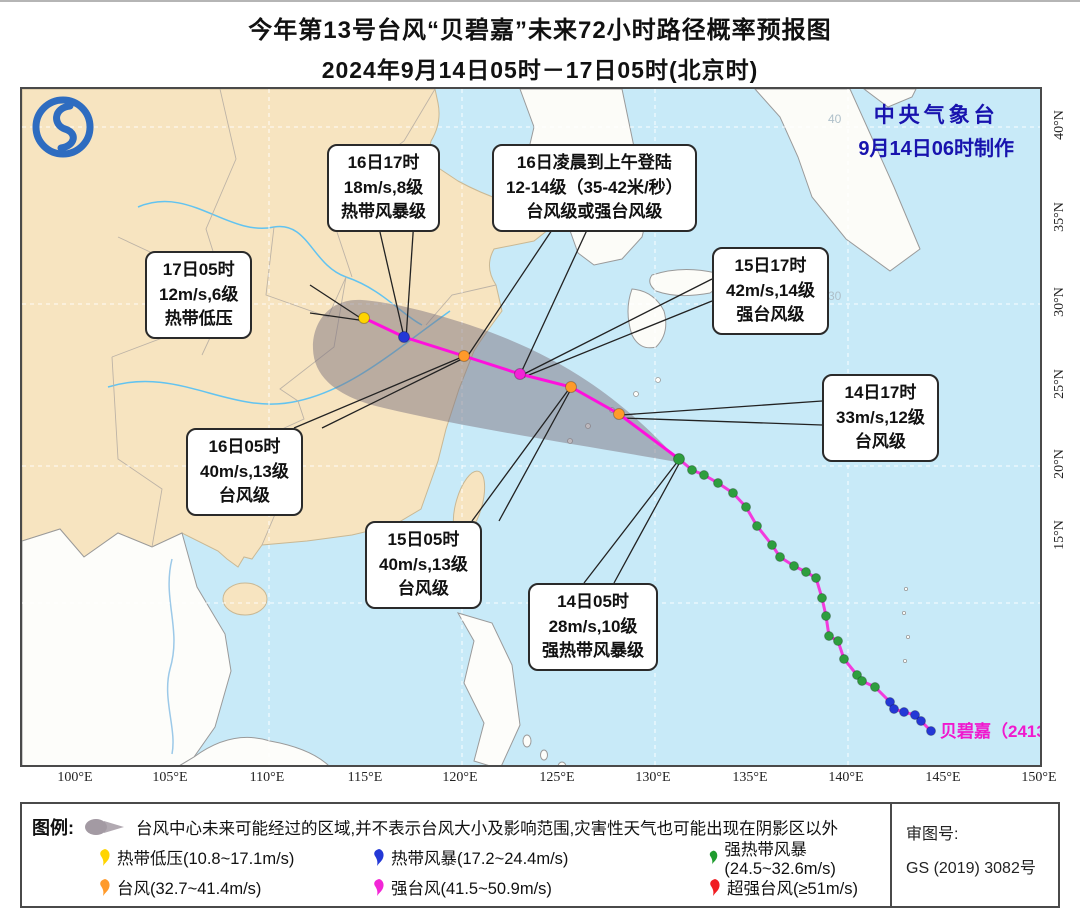 This screenshot has width=1080, height=922. Describe the element at coordinates (713, 857) in the screenshot. I see `sts-marker-icon` at that location.